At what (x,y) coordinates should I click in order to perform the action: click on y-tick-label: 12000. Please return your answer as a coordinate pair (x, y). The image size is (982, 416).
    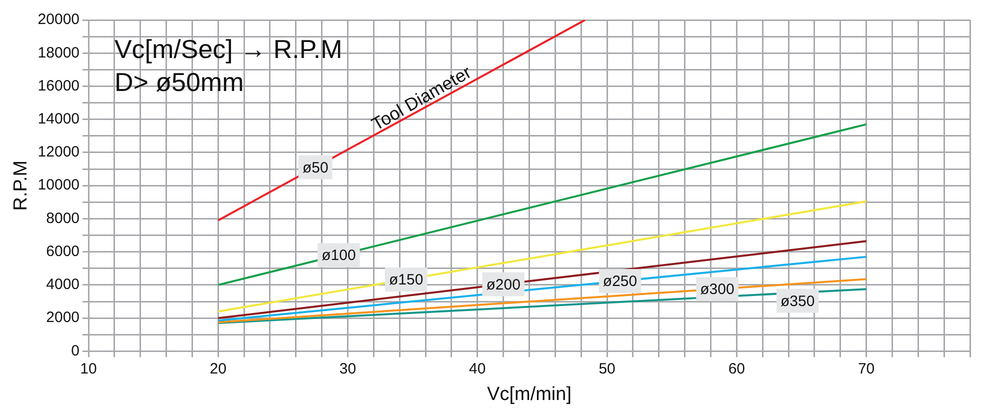
    Looking at the image, I should click on (59, 152).